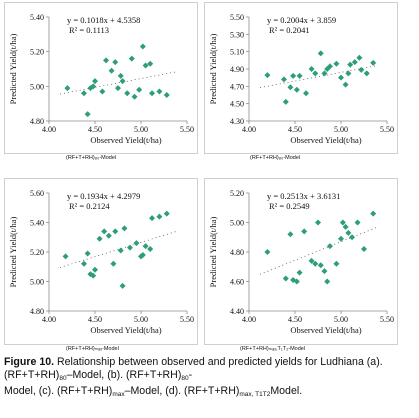 Image resolution: width=419 pixels, height=418 pixels. Describe the element at coordinates (286, 391) in the screenshot. I see `caption-part: Model.` at that location.